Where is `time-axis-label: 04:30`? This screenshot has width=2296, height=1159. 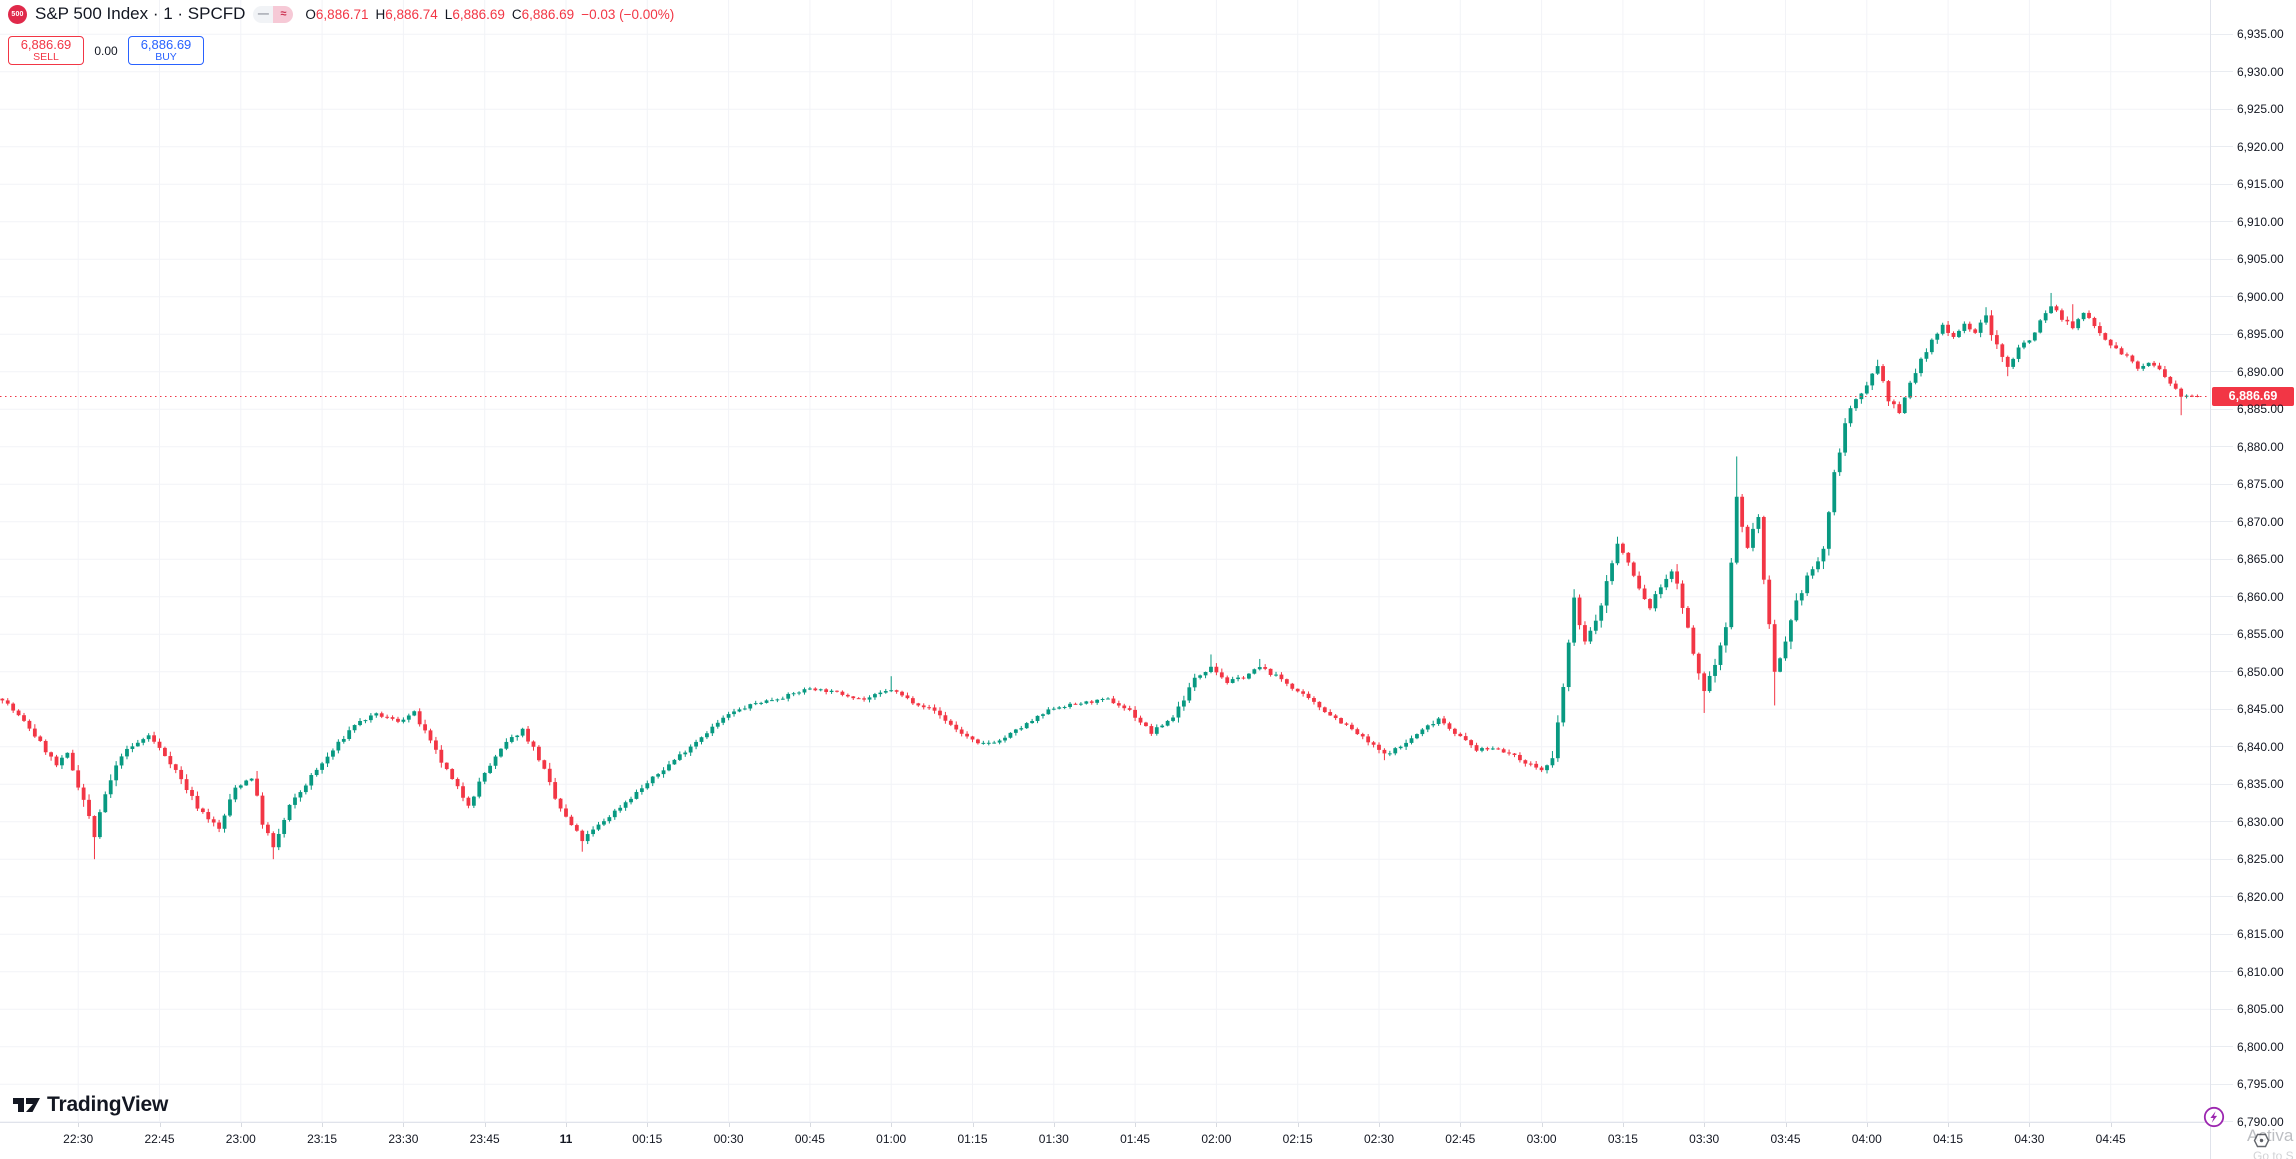 time-axis-label: 04:30 is located at coordinates (2029, 1139).